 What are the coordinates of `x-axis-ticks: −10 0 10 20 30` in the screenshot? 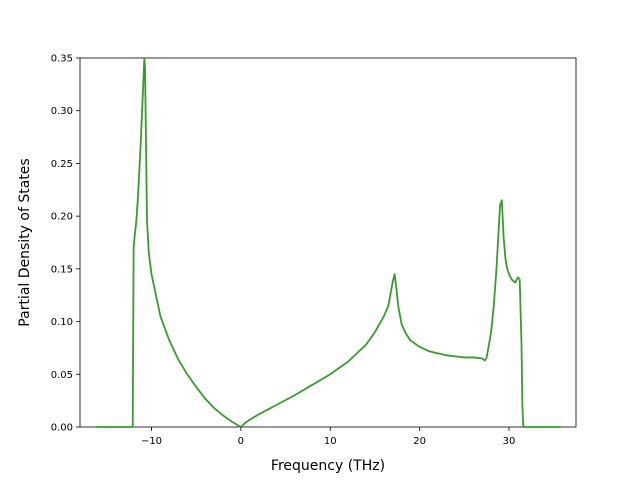 It's located at (328, 437).